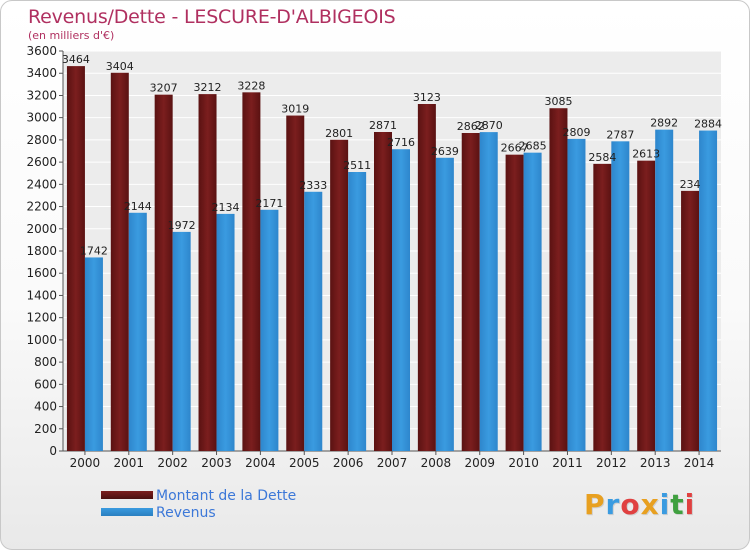 Image resolution: width=750 pixels, height=550 pixels. What do you see at coordinates (120, 66) in the screenshot?
I see `data-label-dette-2001: 3404` at bounding box center [120, 66].